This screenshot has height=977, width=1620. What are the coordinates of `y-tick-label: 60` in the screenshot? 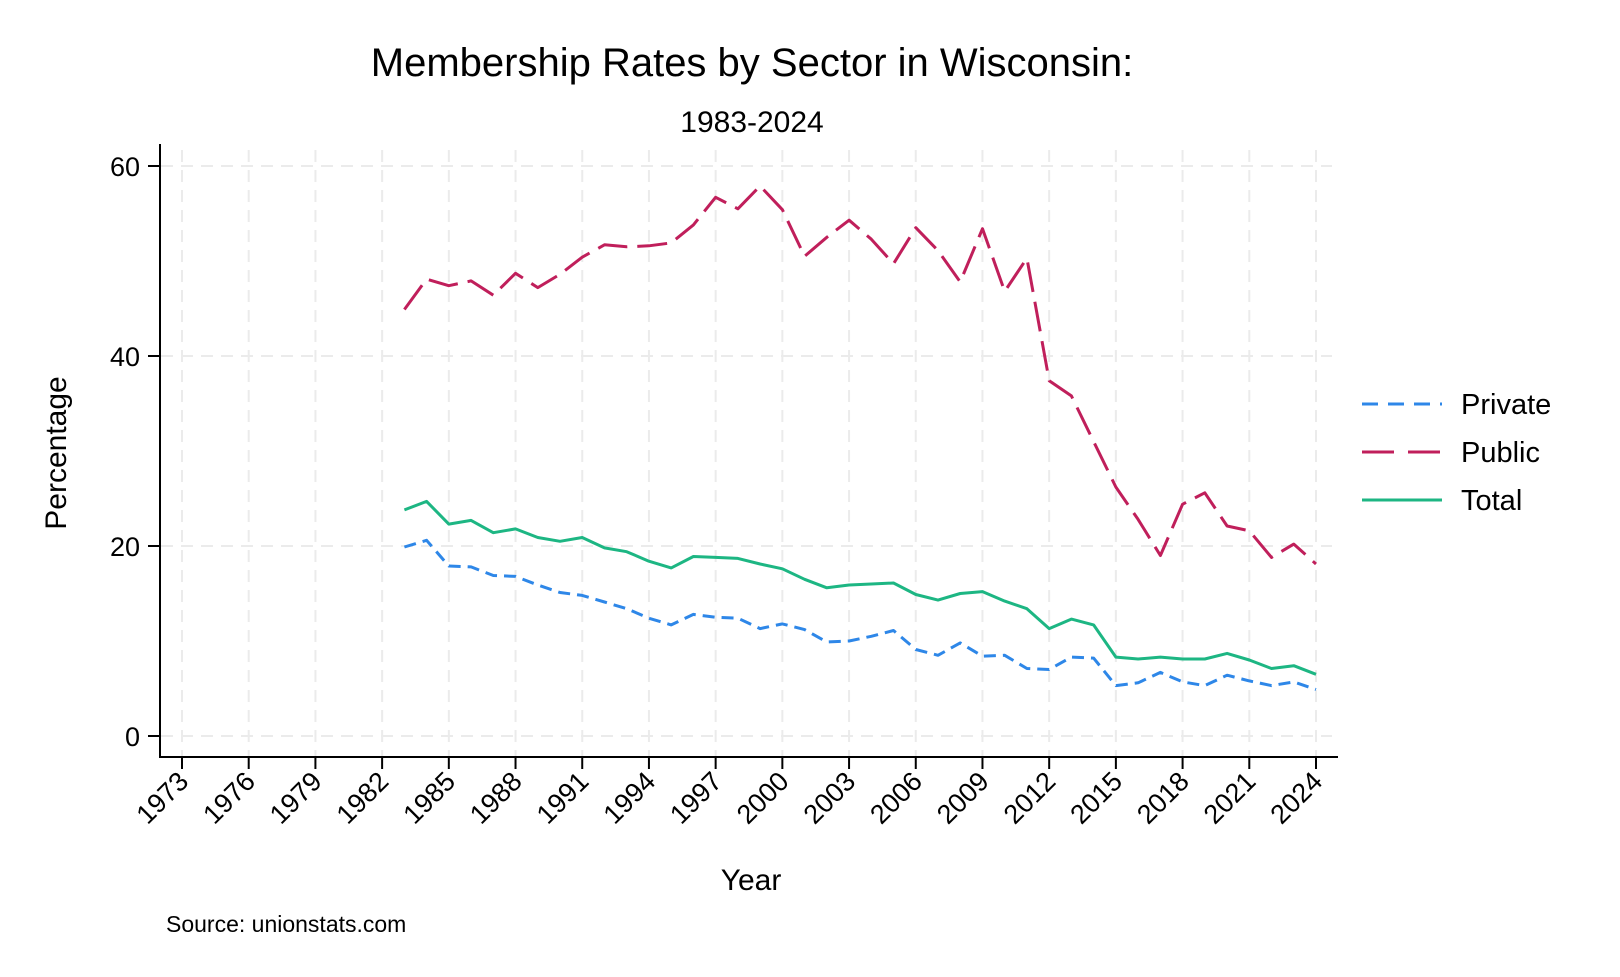 It's located at (125, 167).